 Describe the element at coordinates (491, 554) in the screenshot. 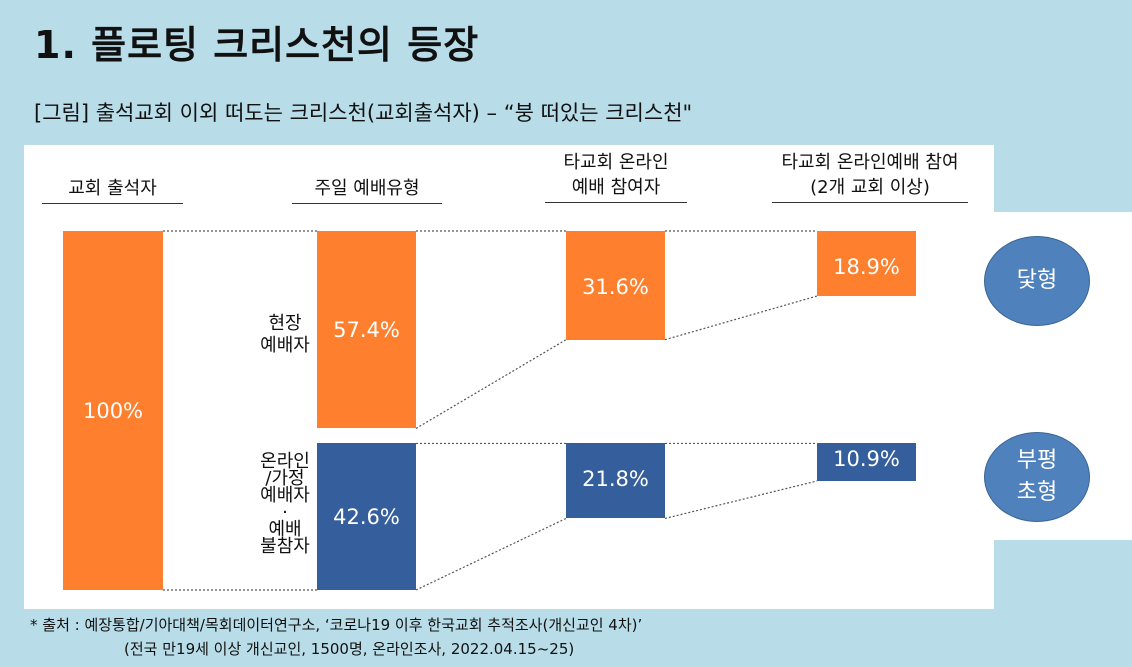

I see `connector-bottom-1-2-s1` at that location.